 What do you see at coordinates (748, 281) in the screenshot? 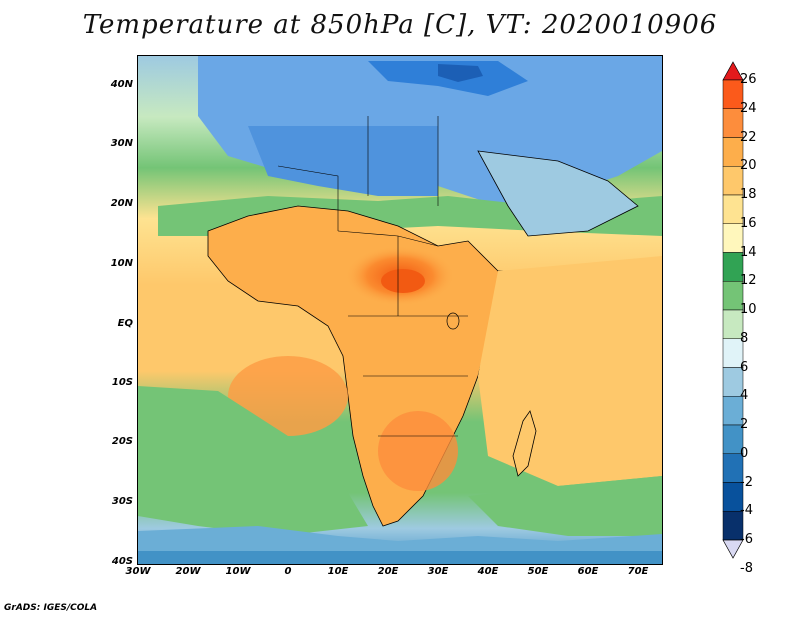
I see `colorbar-label: 12` at bounding box center [748, 281].